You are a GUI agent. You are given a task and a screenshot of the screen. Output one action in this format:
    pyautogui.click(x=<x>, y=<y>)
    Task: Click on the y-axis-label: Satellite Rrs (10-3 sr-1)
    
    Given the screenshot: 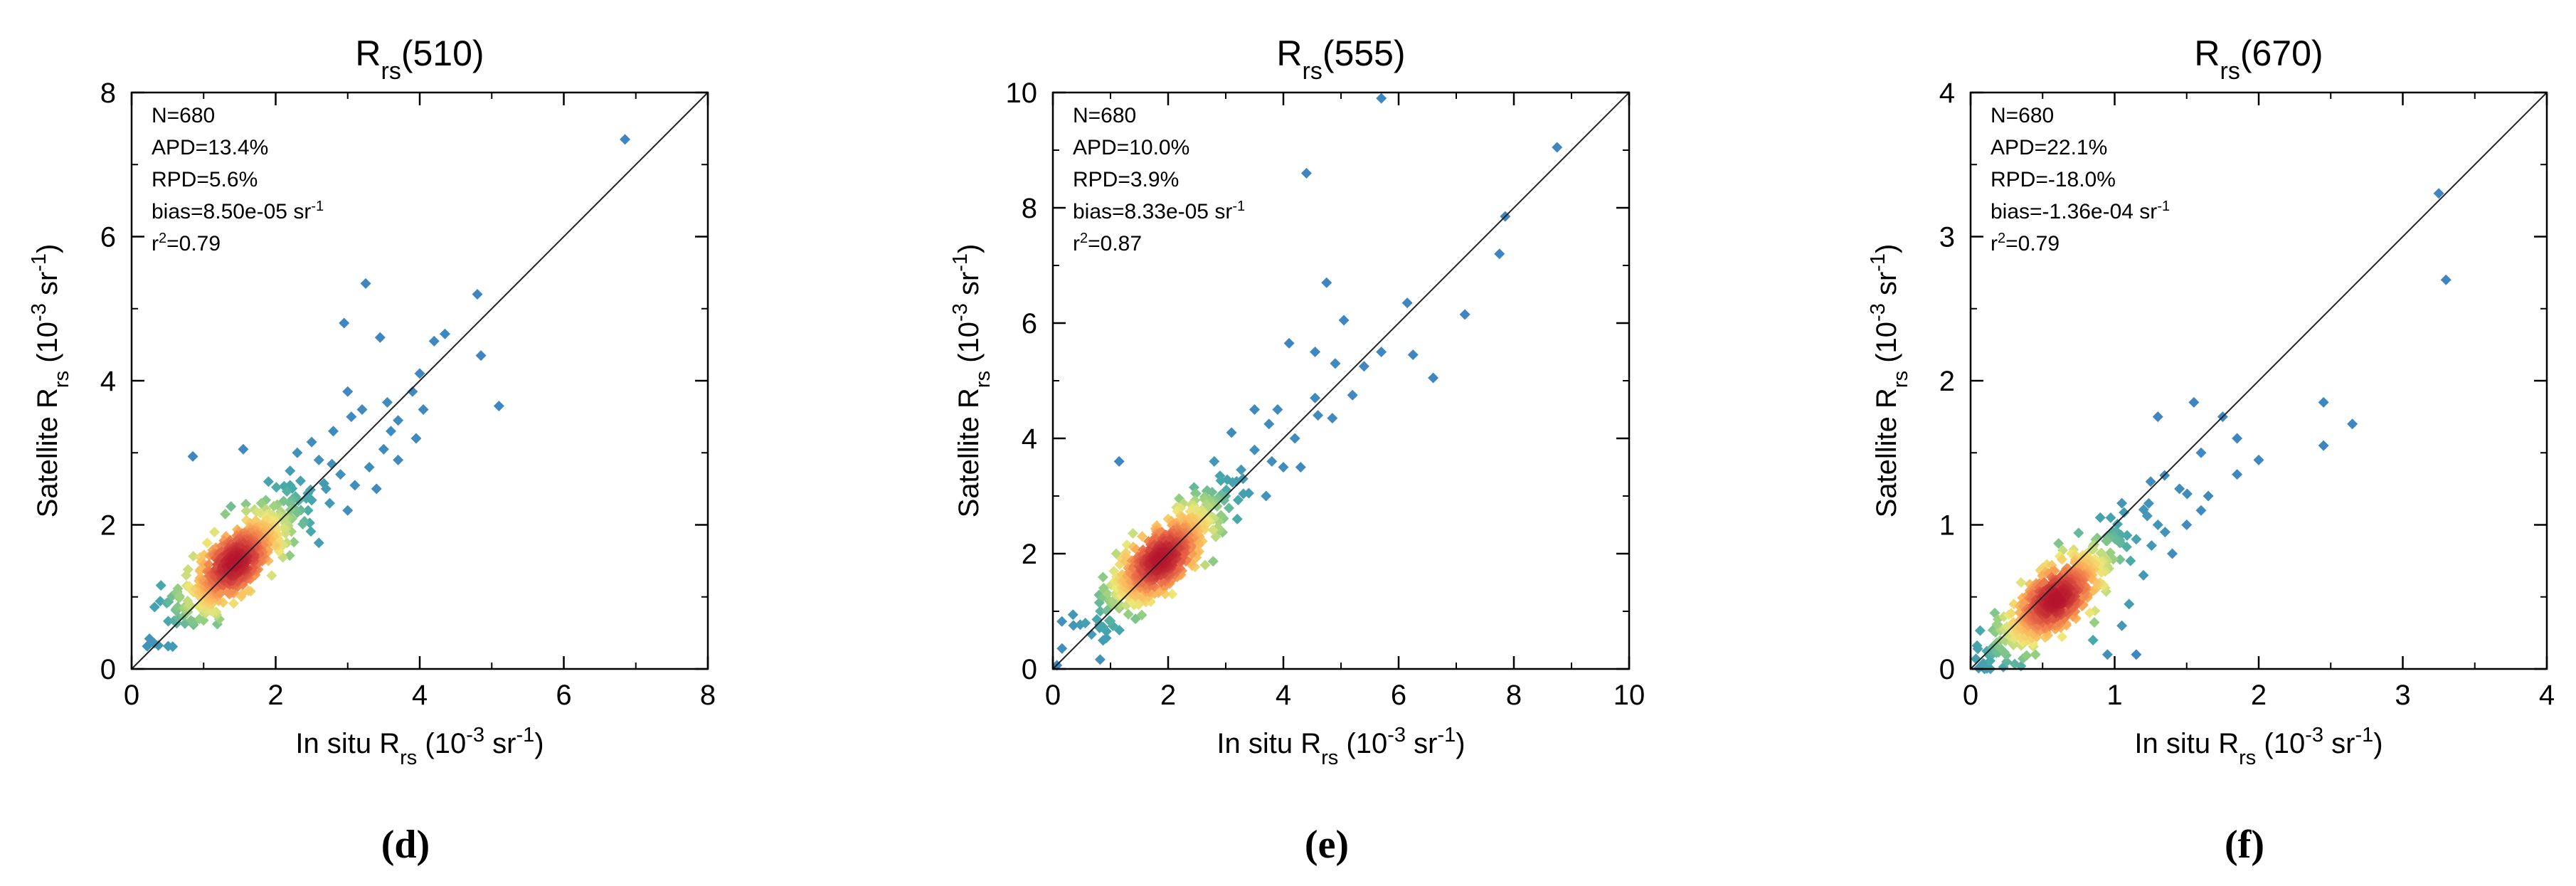 What is the action you would take?
    pyautogui.click(x=50, y=381)
    